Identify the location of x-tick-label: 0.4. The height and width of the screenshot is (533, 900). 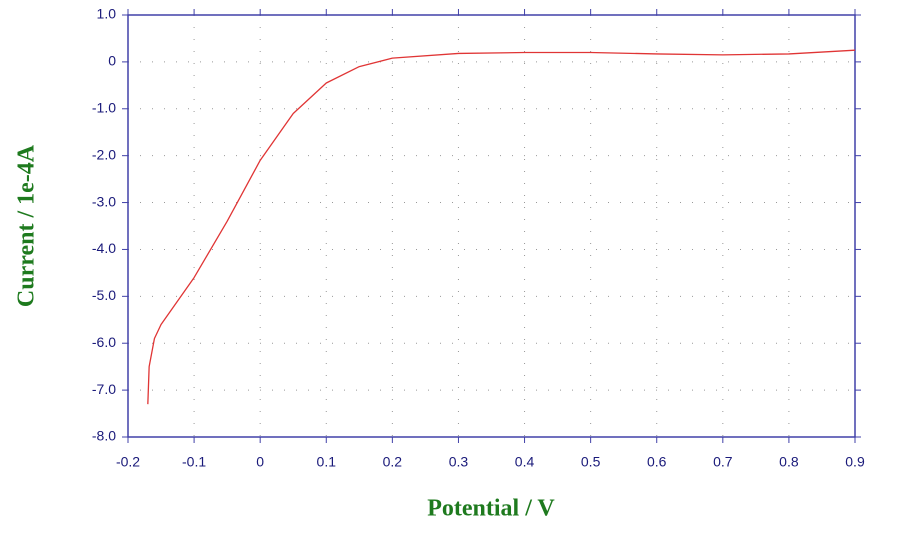
(525, 462).